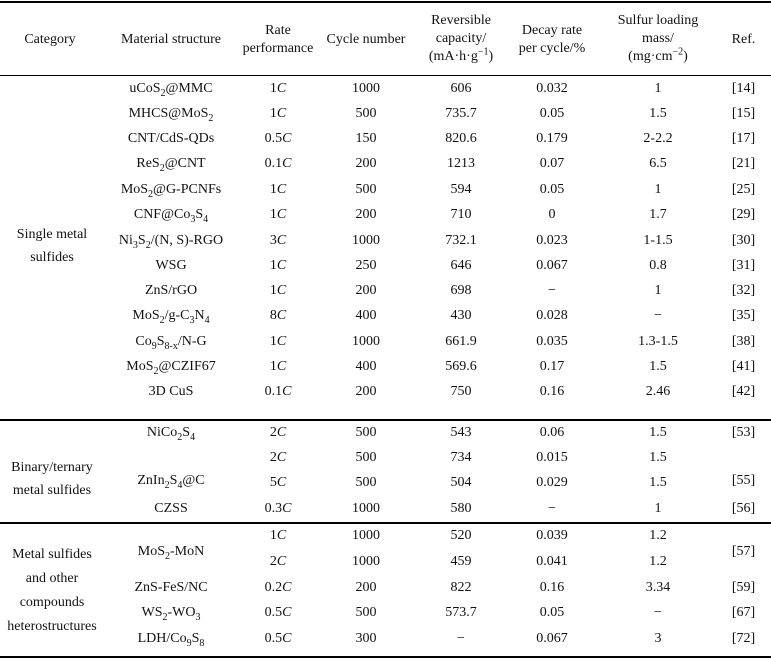 This screenshot has height=660, width=771. Describe the element at coordinates (461, 265) in the screenshot. I see `capacity-cell: 646` at that location.